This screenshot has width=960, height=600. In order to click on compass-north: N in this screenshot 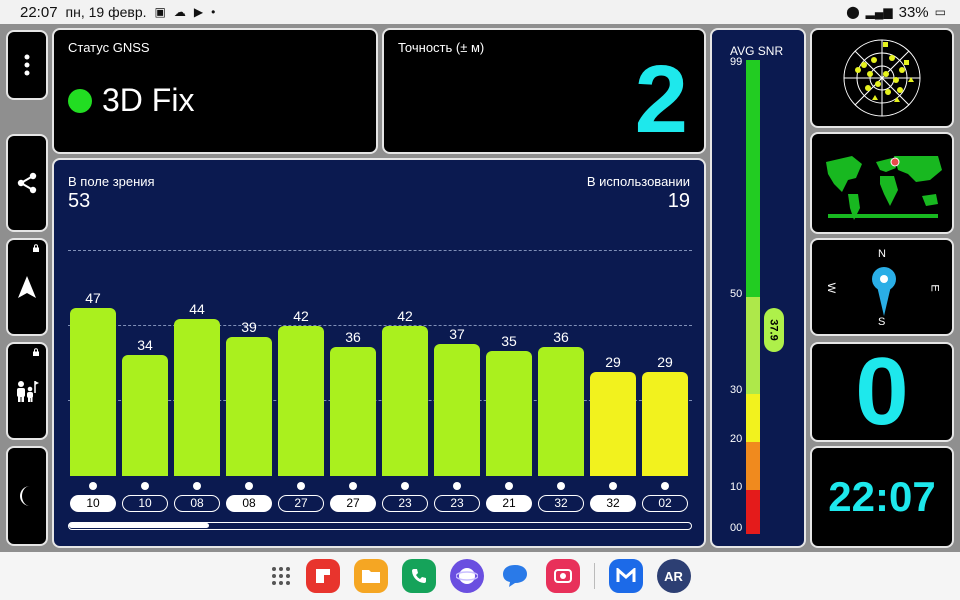, I will do `click(882, 254)`.